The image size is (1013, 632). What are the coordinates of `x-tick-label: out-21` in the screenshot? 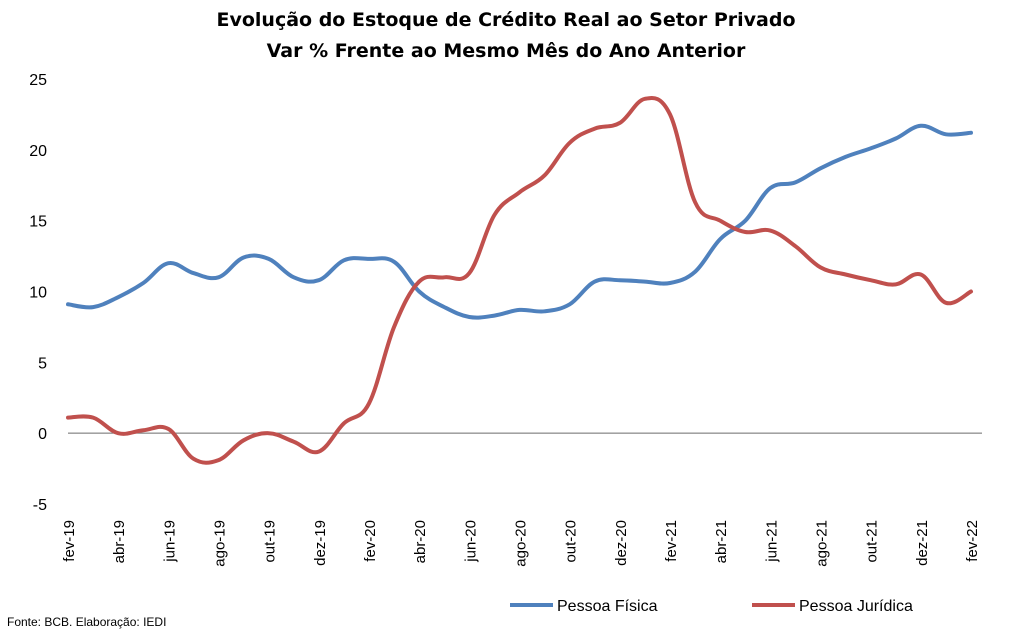 It's located at (872, 541).